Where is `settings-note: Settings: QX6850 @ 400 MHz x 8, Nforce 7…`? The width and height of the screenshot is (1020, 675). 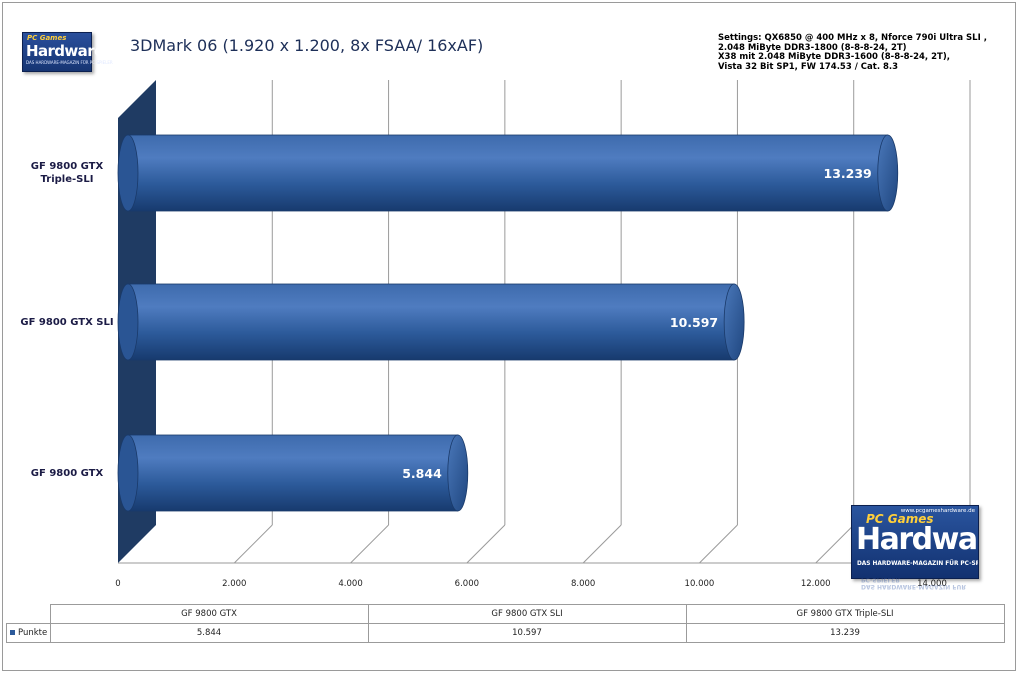 settings-note: Settings: QX6850 @ 400 MHz x 8, Nforce 7… is located at coordinates (852, 52).